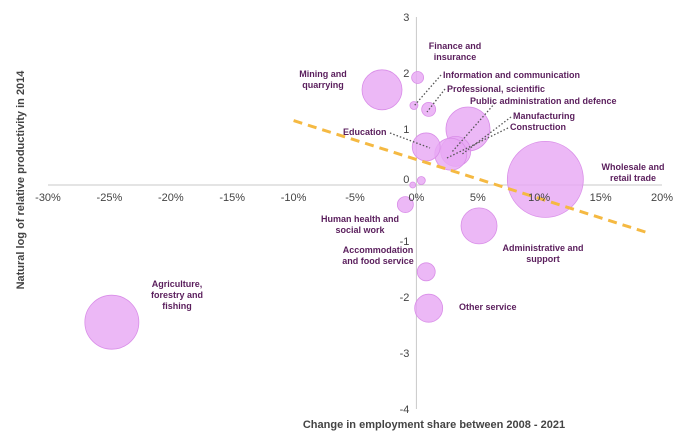 Image resolution: width=686 pixels, height=442 pixels. What do you see at coordinates (406, 18) in the screenshot?
I see `y-tick-label: 3` at bounding box center [406, 18].